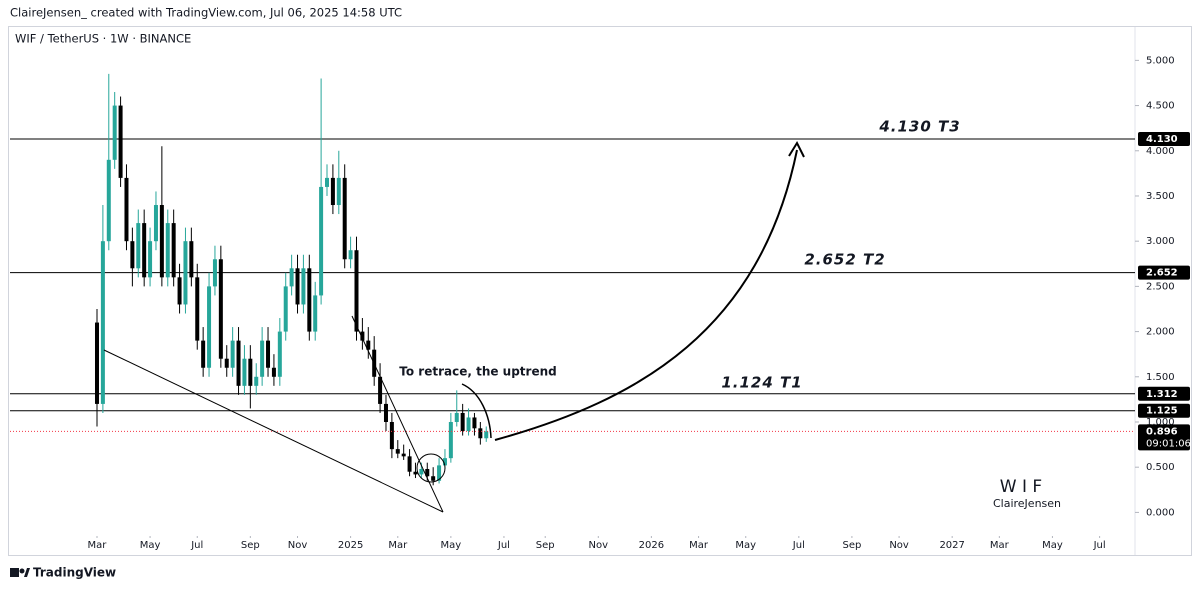  I want to click on y-tick-label: 3.500, so click(1160, 196).